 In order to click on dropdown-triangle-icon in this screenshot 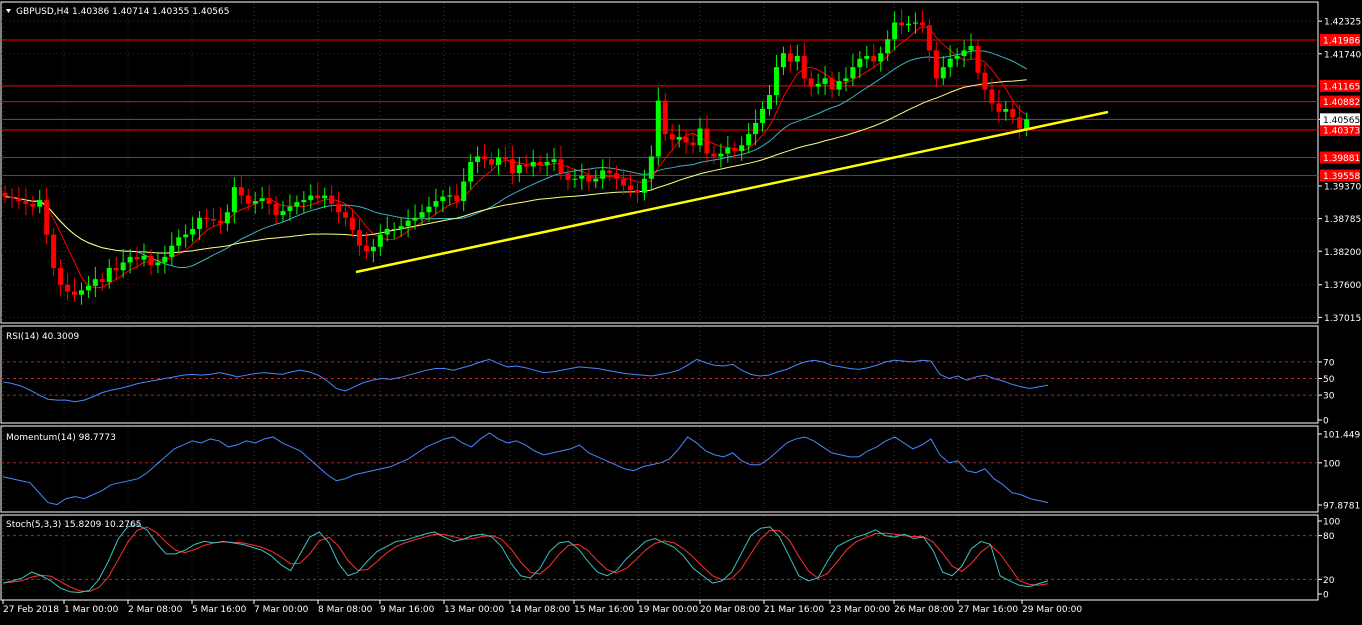, I will do `click(8, 11)`.